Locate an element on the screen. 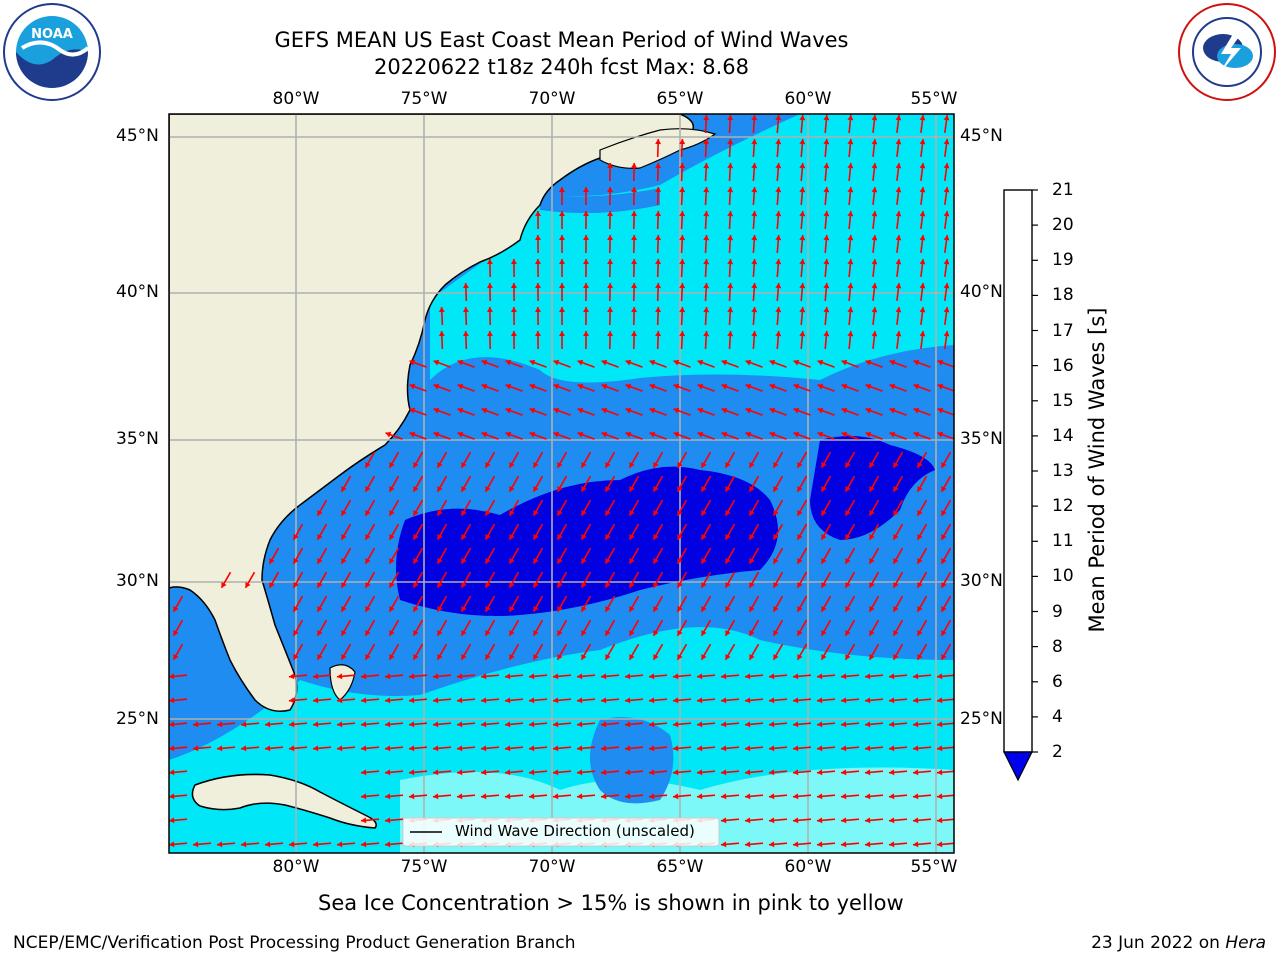 The width and height of the screenshot is (1280, 960). ocean-band-south-blue is located at coordinates (632, 760).